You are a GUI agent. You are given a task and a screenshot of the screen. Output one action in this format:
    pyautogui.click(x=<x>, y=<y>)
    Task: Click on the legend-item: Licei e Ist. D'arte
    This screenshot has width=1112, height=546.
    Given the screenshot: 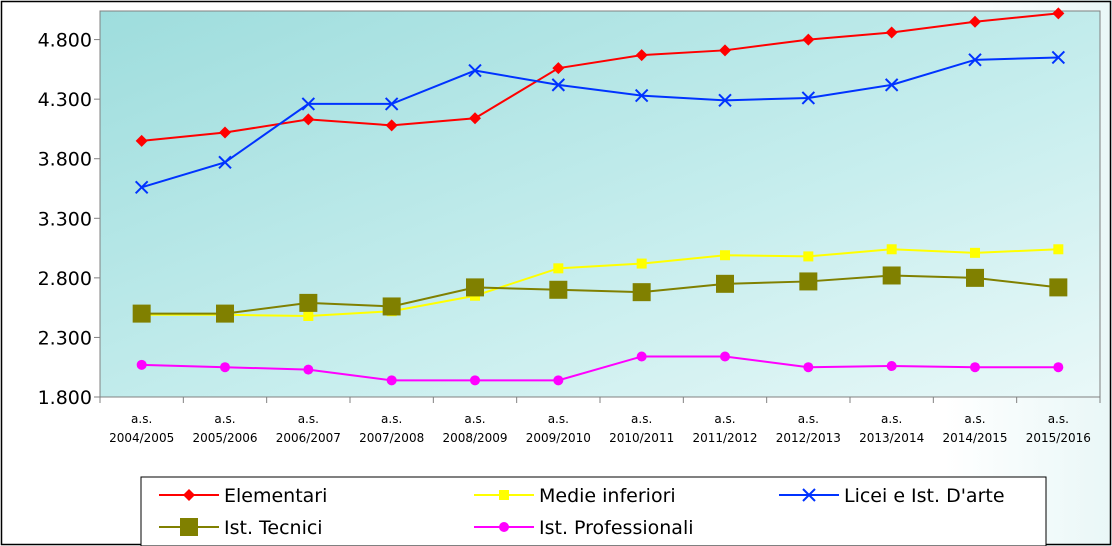 What is the action you would take?
    pyautogui.click(x=892, y=496)
    